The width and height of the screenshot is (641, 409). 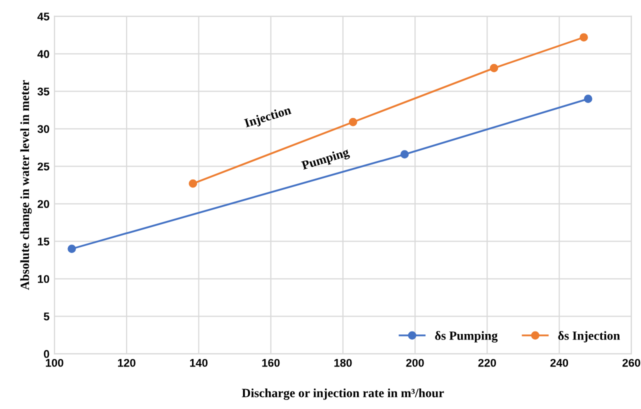 I want to click on x-tick-label: 260, so click(x=631, y=362).